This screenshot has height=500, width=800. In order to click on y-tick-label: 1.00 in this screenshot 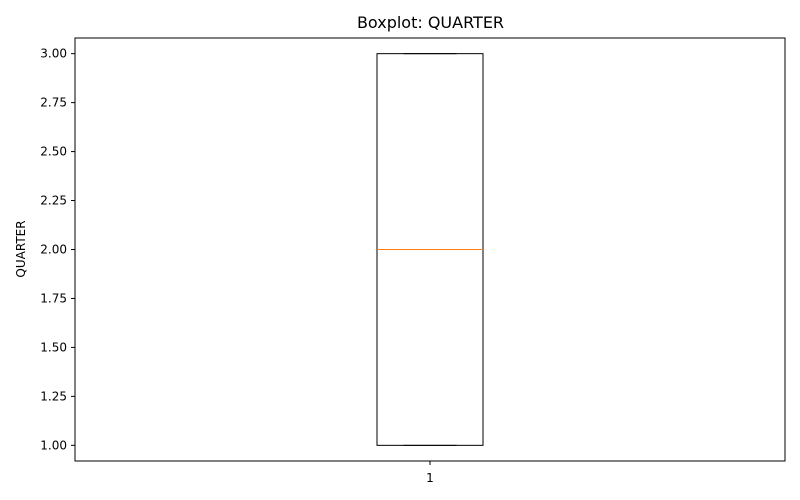, I will do `click(53, 445)`.